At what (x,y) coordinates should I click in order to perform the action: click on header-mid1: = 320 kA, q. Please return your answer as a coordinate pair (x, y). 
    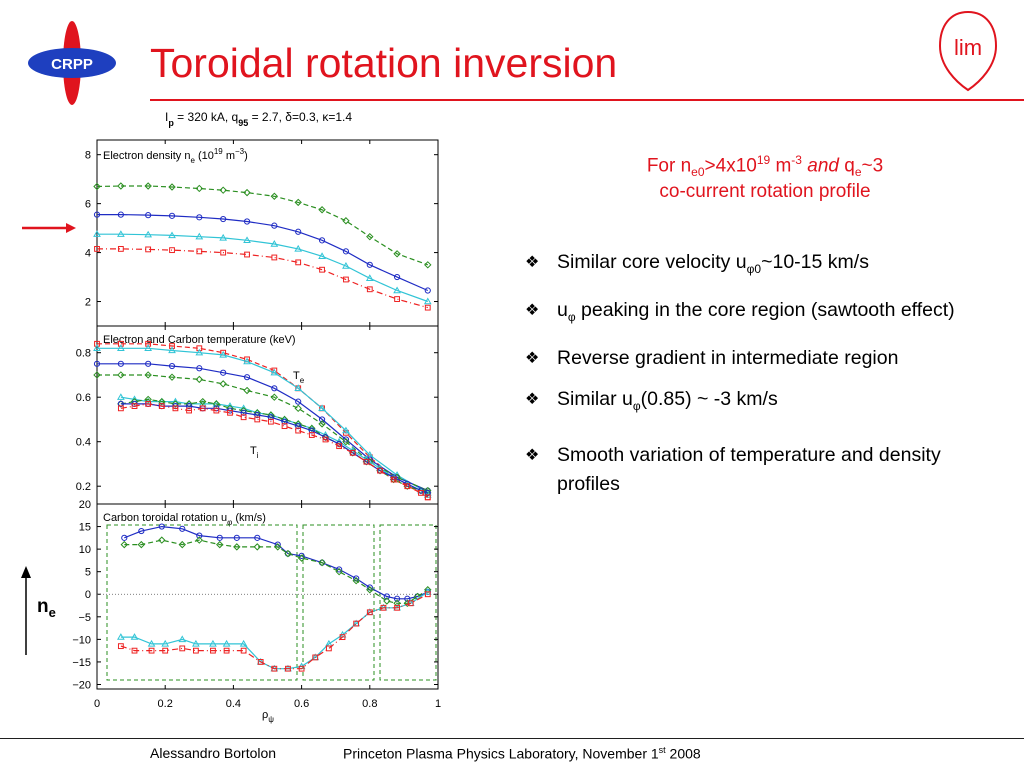
    Looking at the image, I should click on (206, 117).